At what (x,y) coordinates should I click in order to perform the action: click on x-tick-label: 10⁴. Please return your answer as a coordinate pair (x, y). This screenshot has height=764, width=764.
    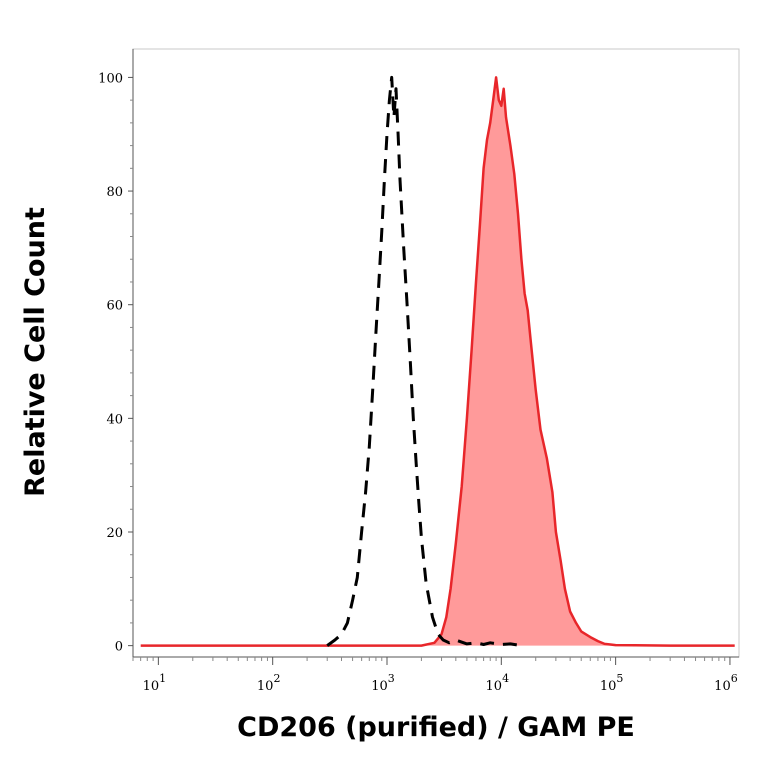
    Looking at the image, I should click on (498, 683).